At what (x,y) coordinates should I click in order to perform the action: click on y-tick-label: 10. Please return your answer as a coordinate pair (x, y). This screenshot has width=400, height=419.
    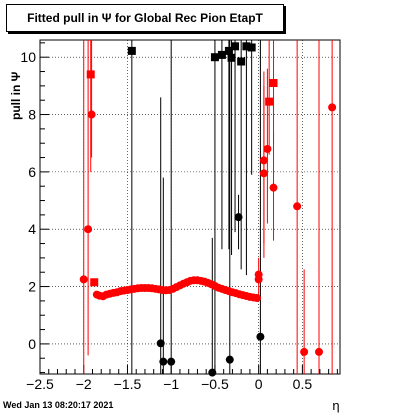
    Looking at the image, I should click on (28, 57).